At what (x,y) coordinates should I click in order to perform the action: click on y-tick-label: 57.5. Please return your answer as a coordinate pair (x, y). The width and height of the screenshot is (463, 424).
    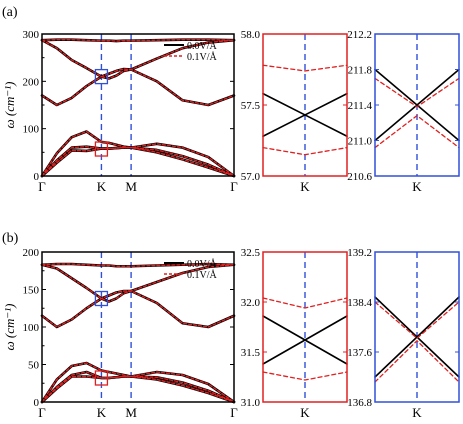
    Looking at the image, I should click on (251, 106).